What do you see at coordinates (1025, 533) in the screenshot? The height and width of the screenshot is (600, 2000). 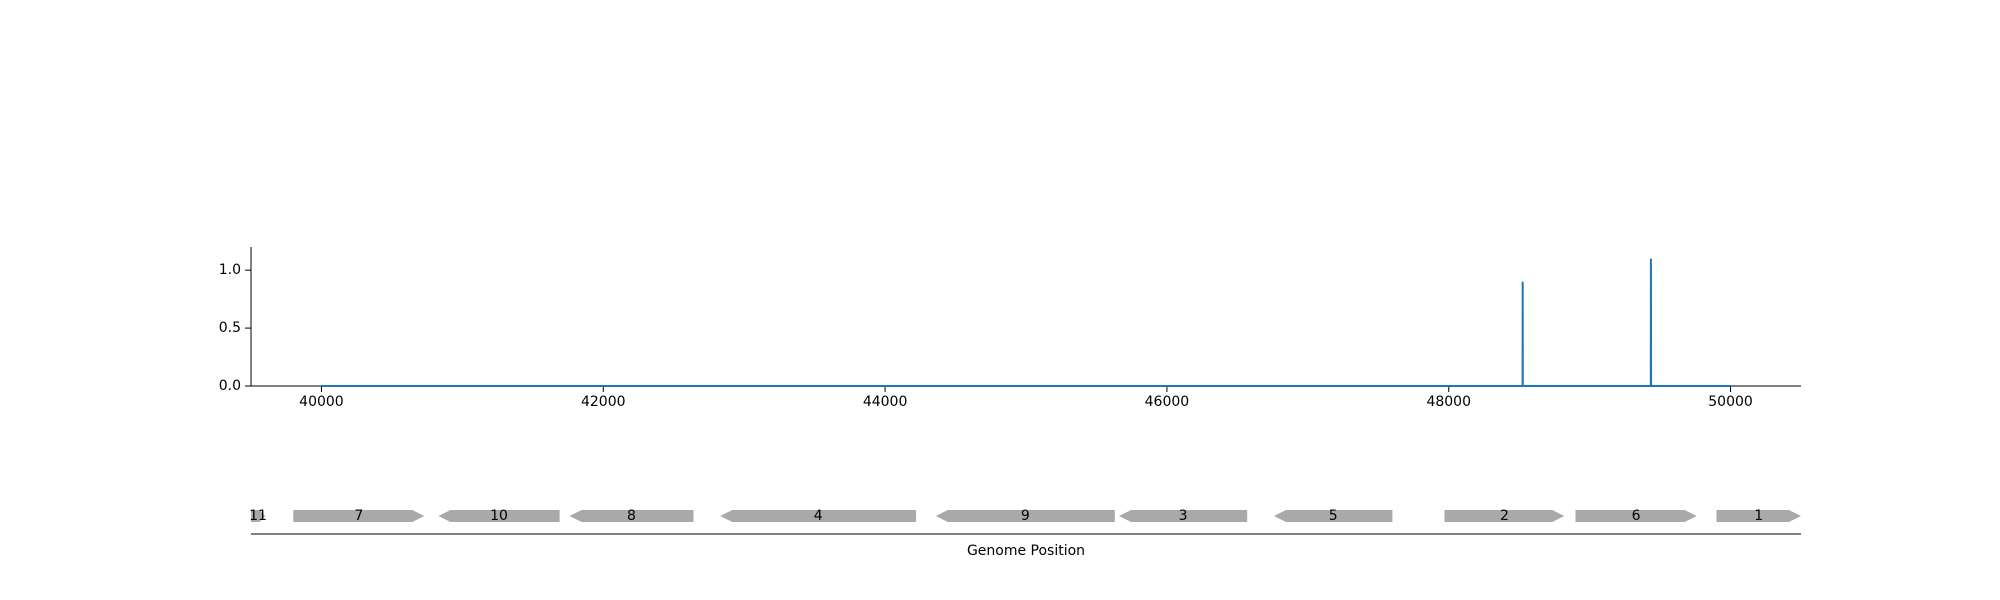 I see `gene-track: 11 7 10 8 4 9 3 5 2 6 1 Genome Position` at bounding box center [1025, 533].